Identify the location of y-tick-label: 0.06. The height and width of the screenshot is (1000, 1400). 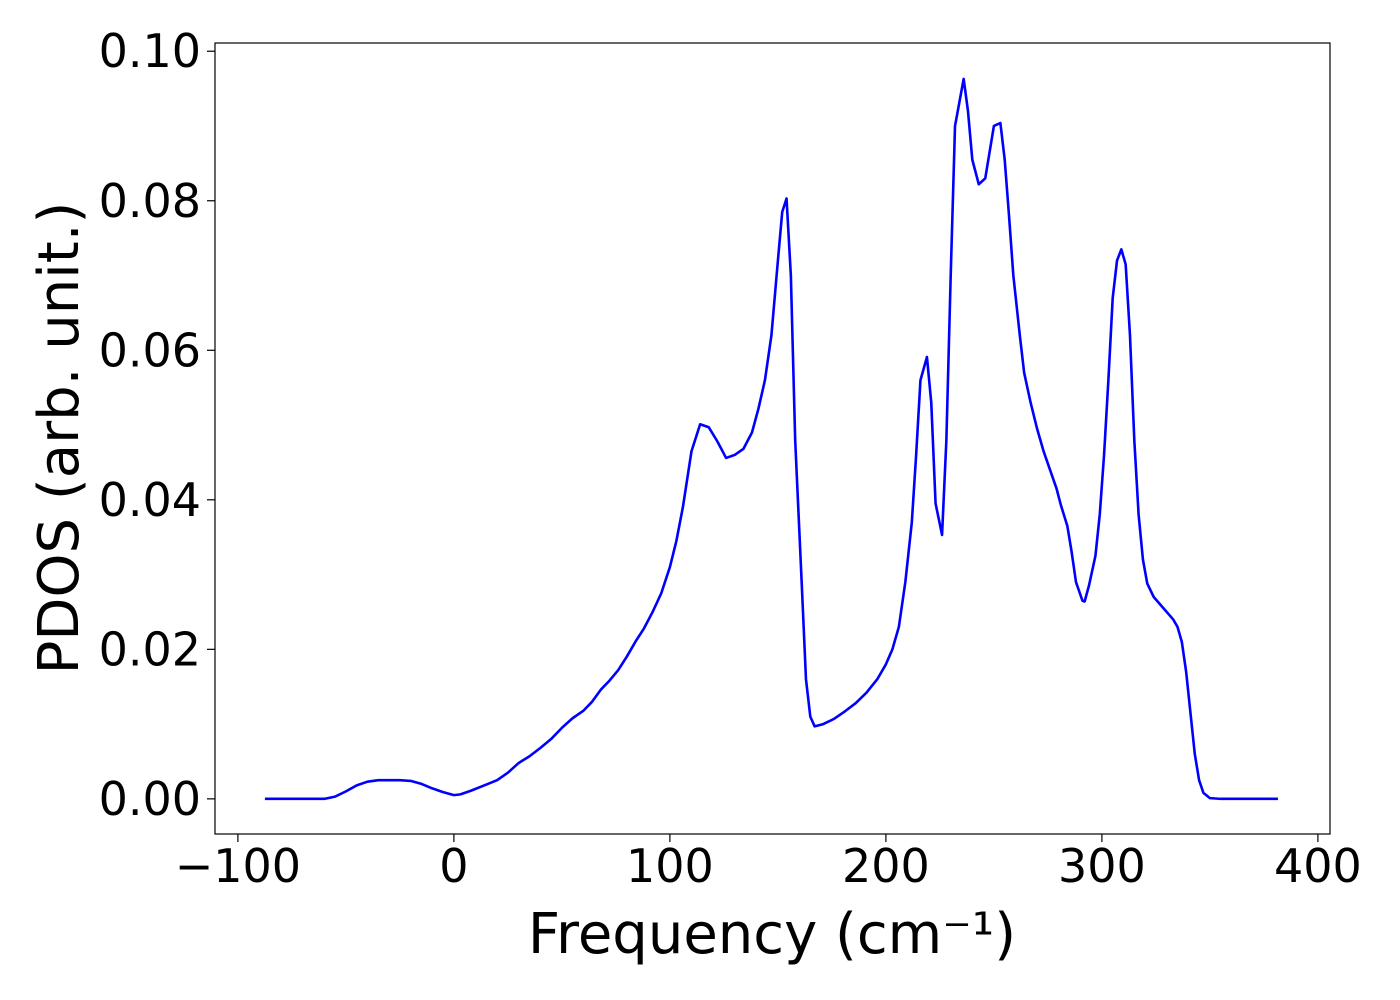
(150, 350).